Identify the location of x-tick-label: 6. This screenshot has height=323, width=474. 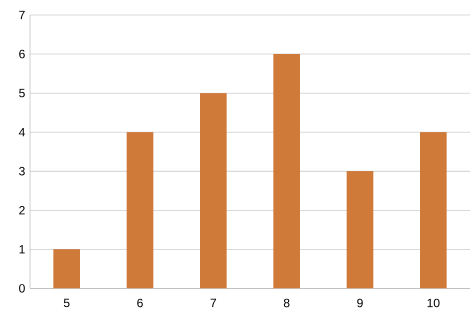
(140, 303).